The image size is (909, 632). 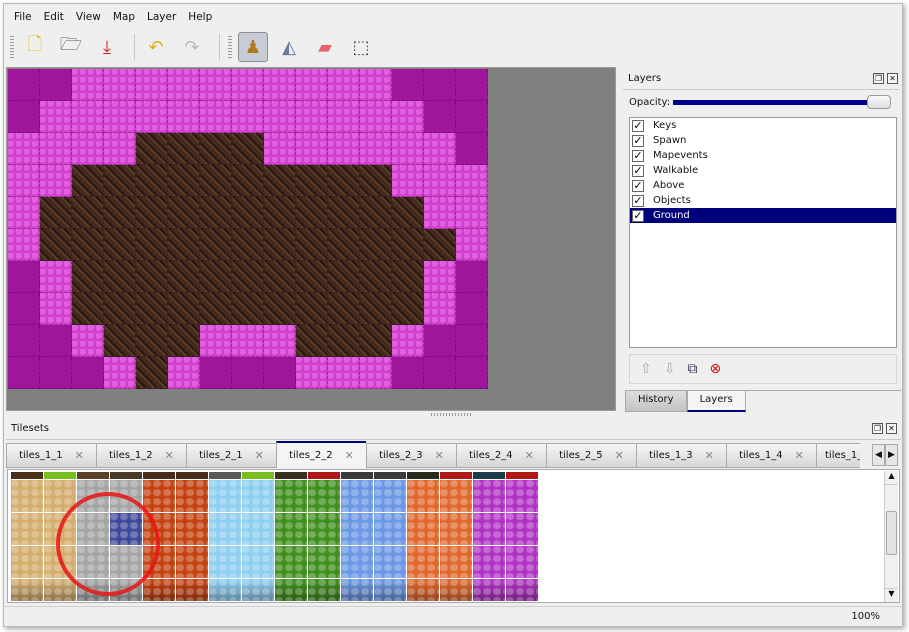 What do you see at coordinates (763, 215) in the screenshot?
I see `layer-row: ✓ Ground` at bounding box center [763, 215].